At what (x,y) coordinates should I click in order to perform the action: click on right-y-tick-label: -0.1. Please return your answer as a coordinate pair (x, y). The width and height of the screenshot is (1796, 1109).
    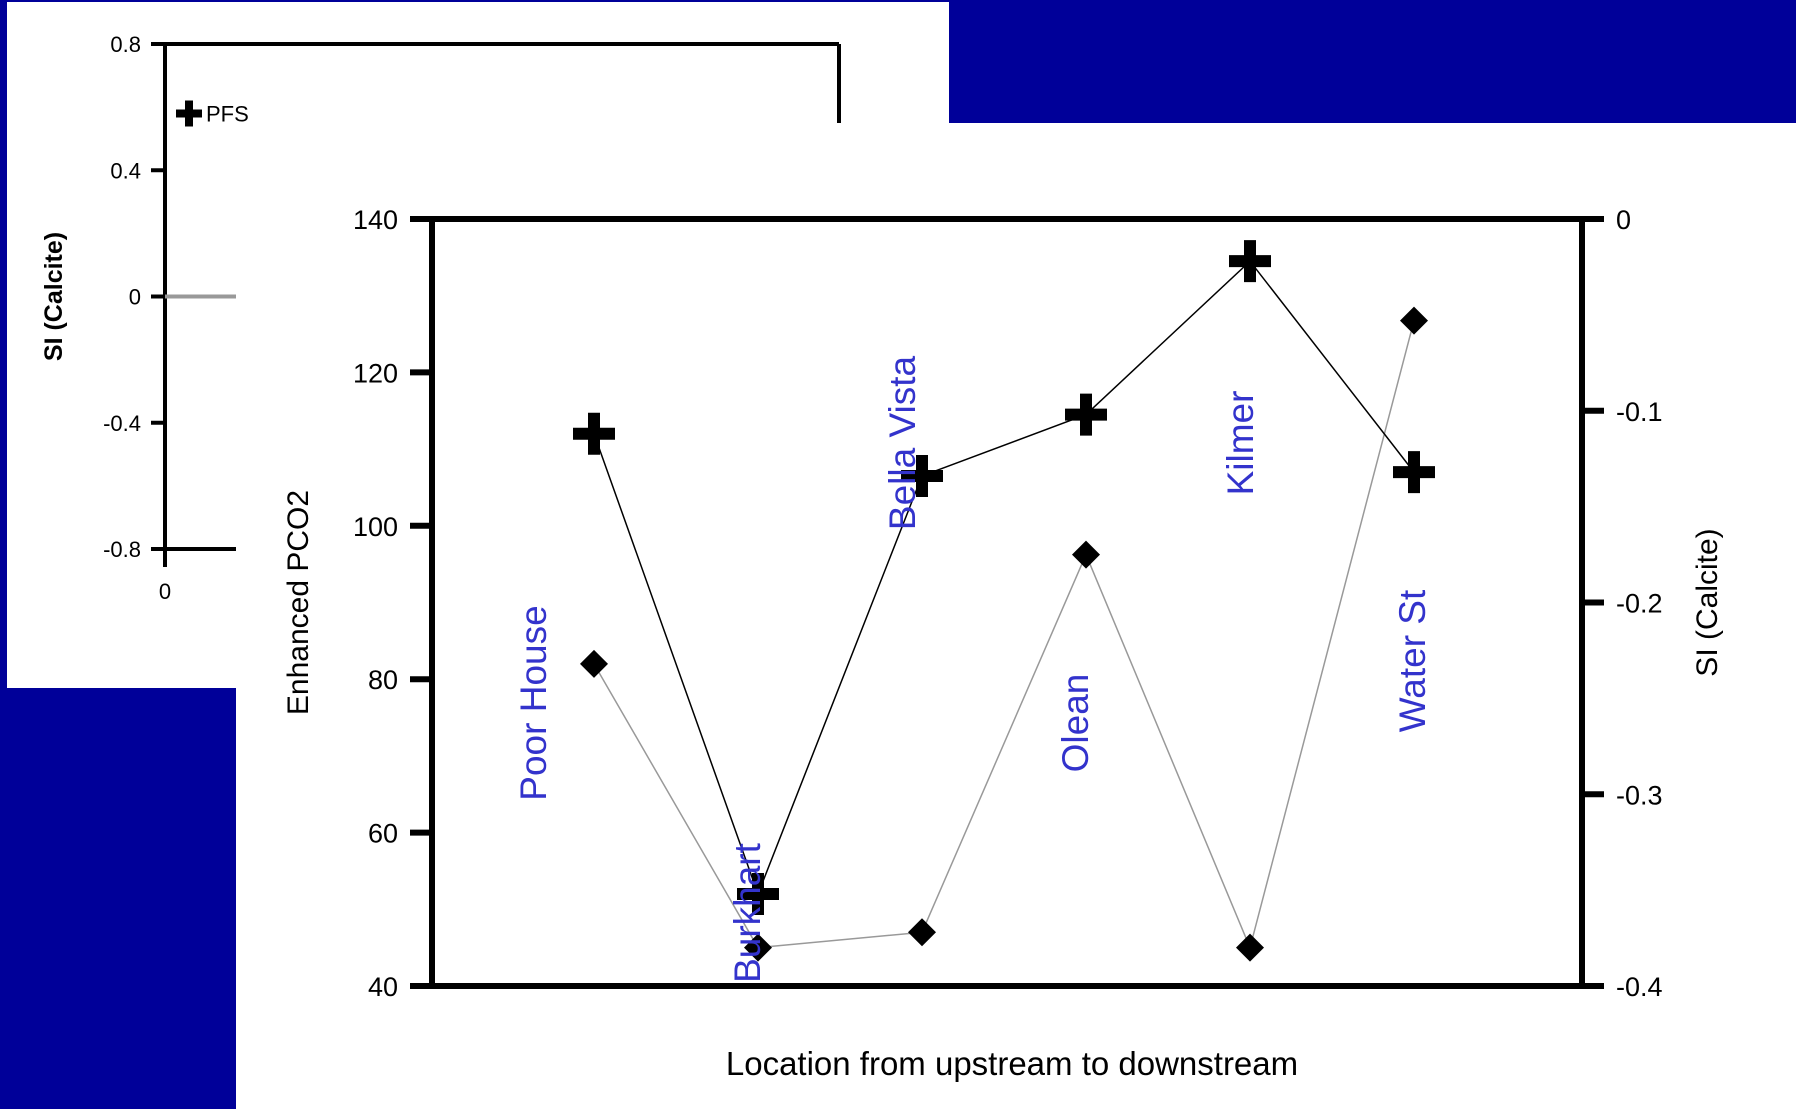
    Looking at the image, I should click on (1639, 412).